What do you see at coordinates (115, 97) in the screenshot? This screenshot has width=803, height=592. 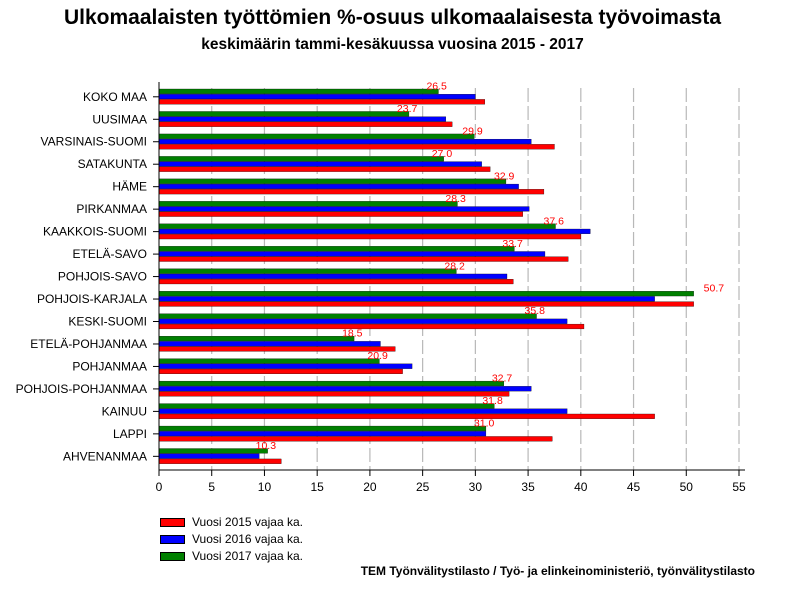 I see `category-label-koko maa: KOKO MAA` at bounding box center [115, 97].